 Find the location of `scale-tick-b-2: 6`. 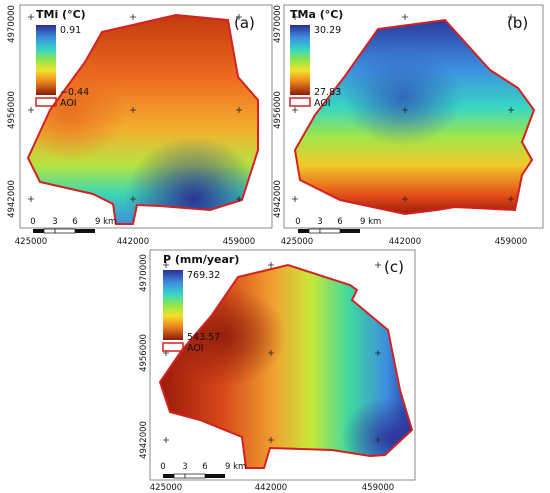

scale-tick-b-2: 6 is located at coordinates (339, 222).